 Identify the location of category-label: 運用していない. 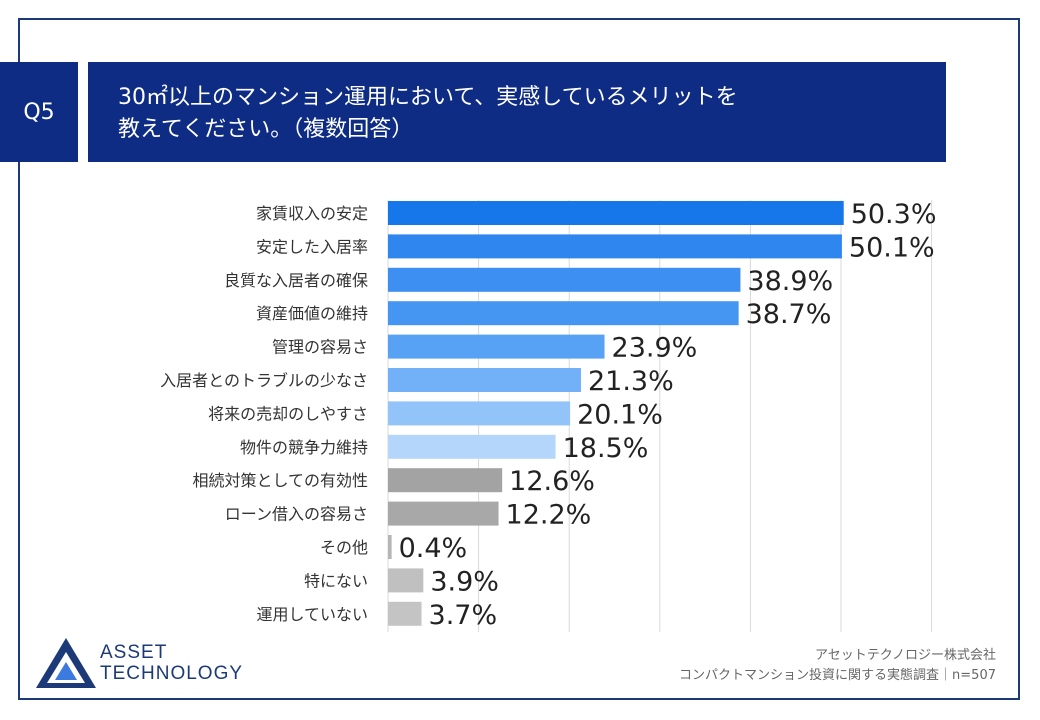
(312, 614).